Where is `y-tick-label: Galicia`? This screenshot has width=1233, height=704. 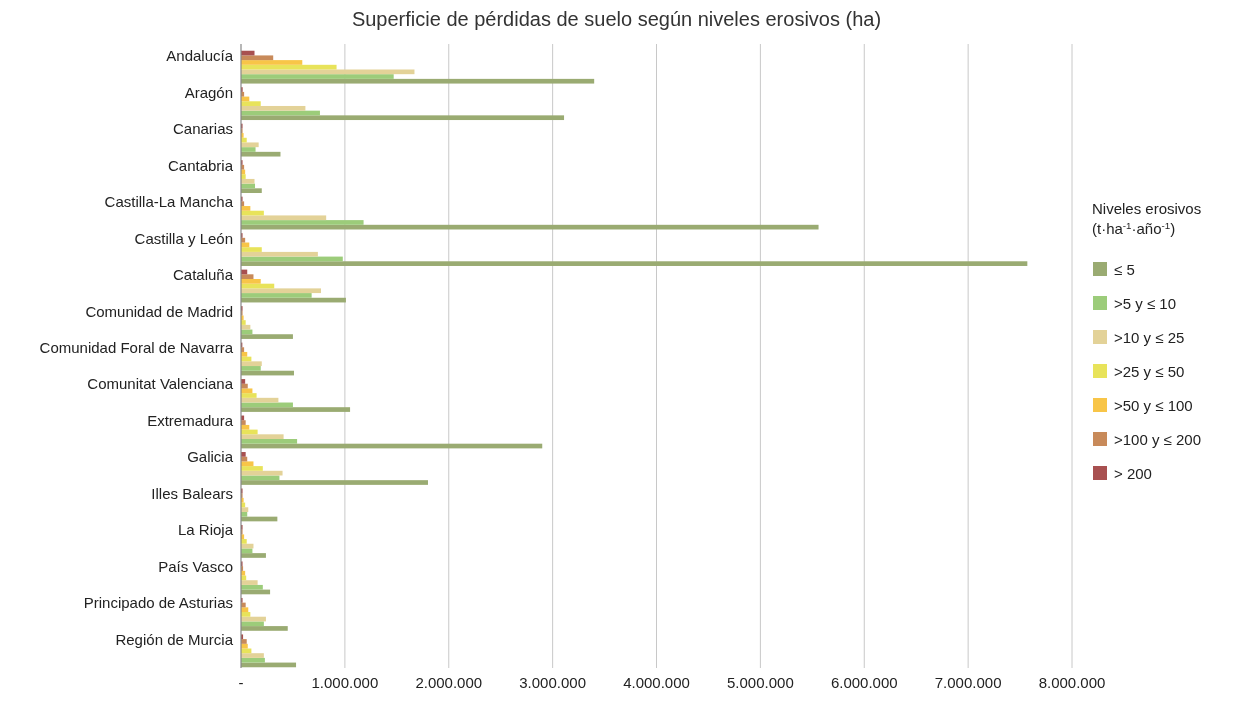
y-tick-label: Galicia is located at coordinates (210, 457).